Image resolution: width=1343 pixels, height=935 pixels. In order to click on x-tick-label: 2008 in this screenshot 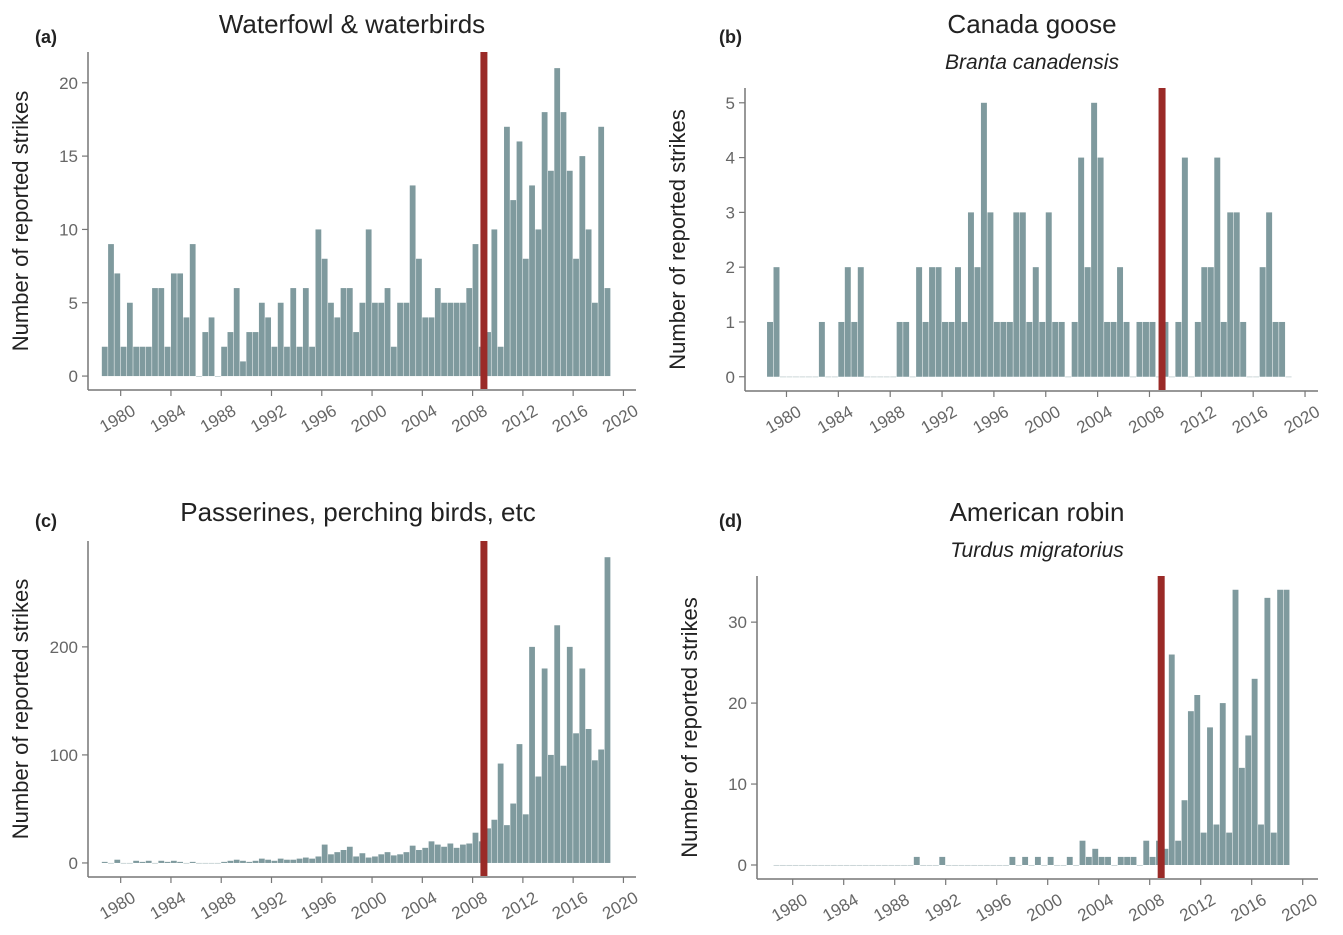, I will do `click(1146, 419)`.